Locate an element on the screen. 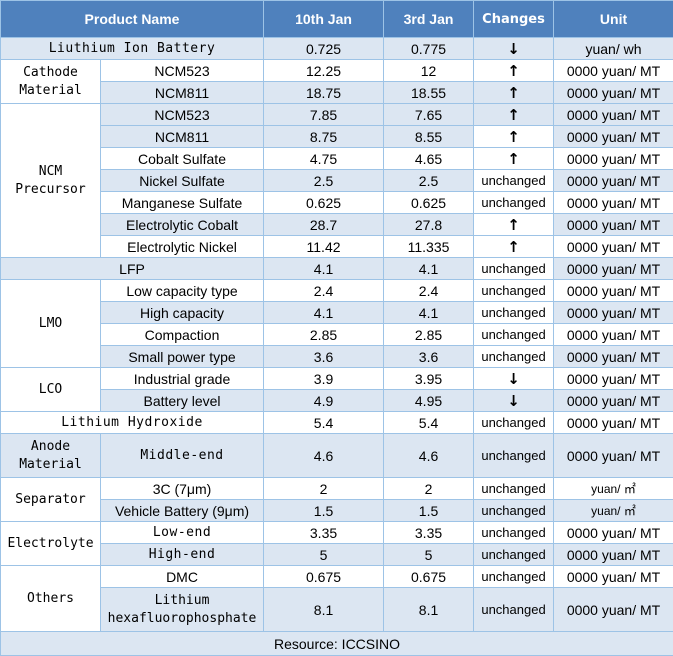 This screenshot has height=656, width=673. unit-cell: yuan/ ㎡ is located at coordinates (613, 489).